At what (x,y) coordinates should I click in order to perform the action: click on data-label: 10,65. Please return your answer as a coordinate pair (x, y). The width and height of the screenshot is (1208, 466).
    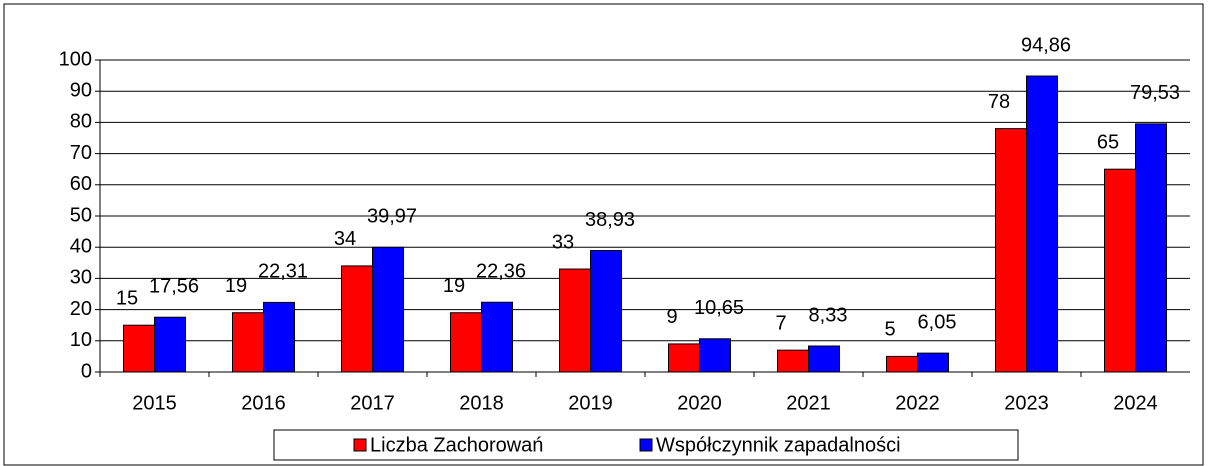
    Looking at the image, I should click on (719, 308).